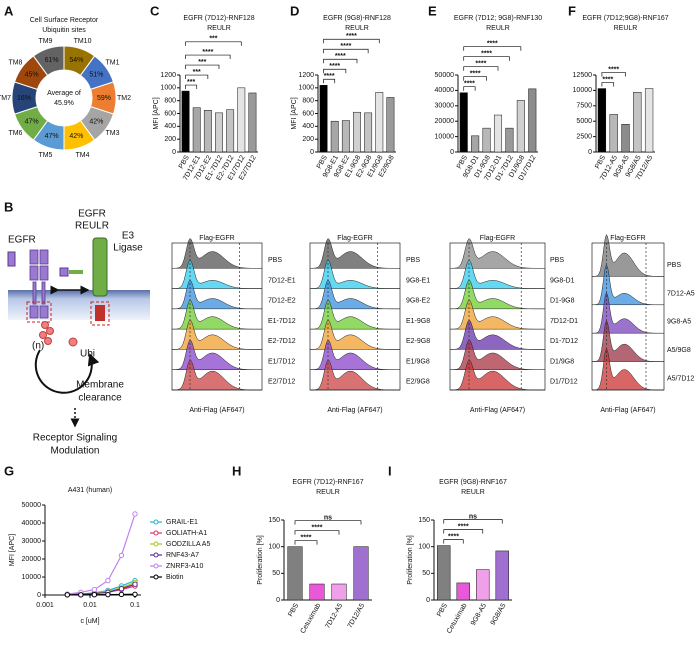 The width and height of the screenshot is (699, 655). What do you see at coordinates (92, 226) in the screenshot?
I see `diagram-label: REULR` at bounding box center [92, 226].